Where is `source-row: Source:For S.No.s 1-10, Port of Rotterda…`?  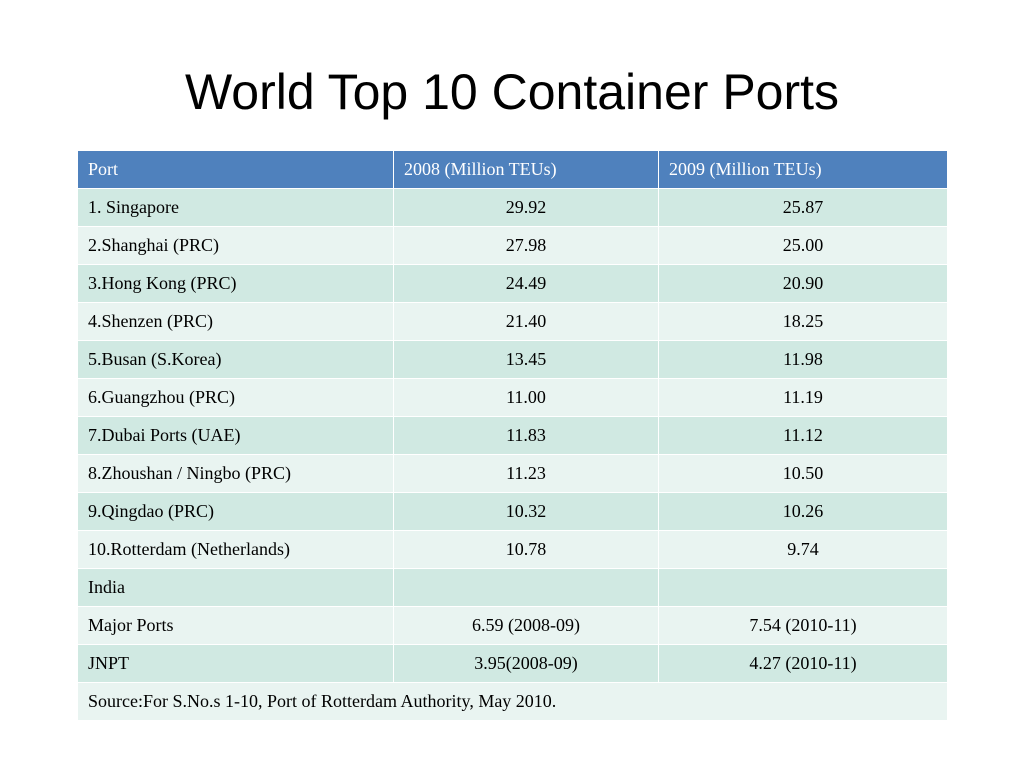 source-row: Source:For S.No.s 1-10, Port of Rotterda… is located at coordinates (512, 701).